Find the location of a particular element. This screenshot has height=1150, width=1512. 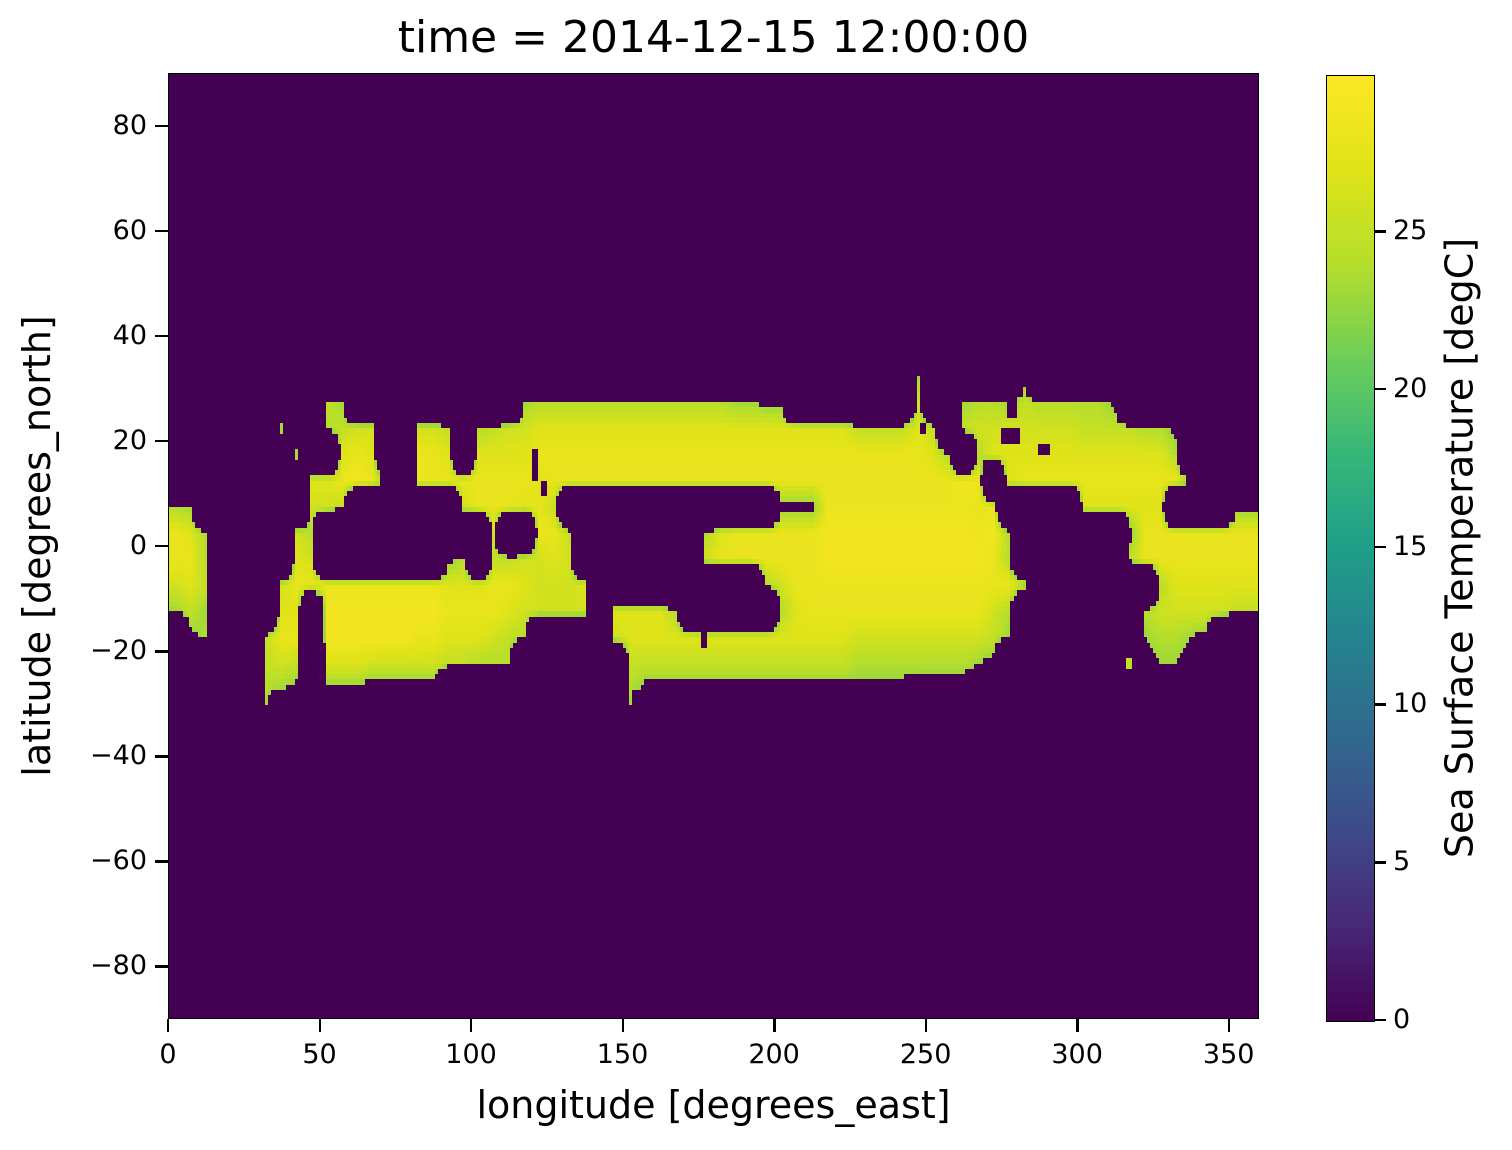

x-tick-label: 100 is located at coordinates (471, 1054).